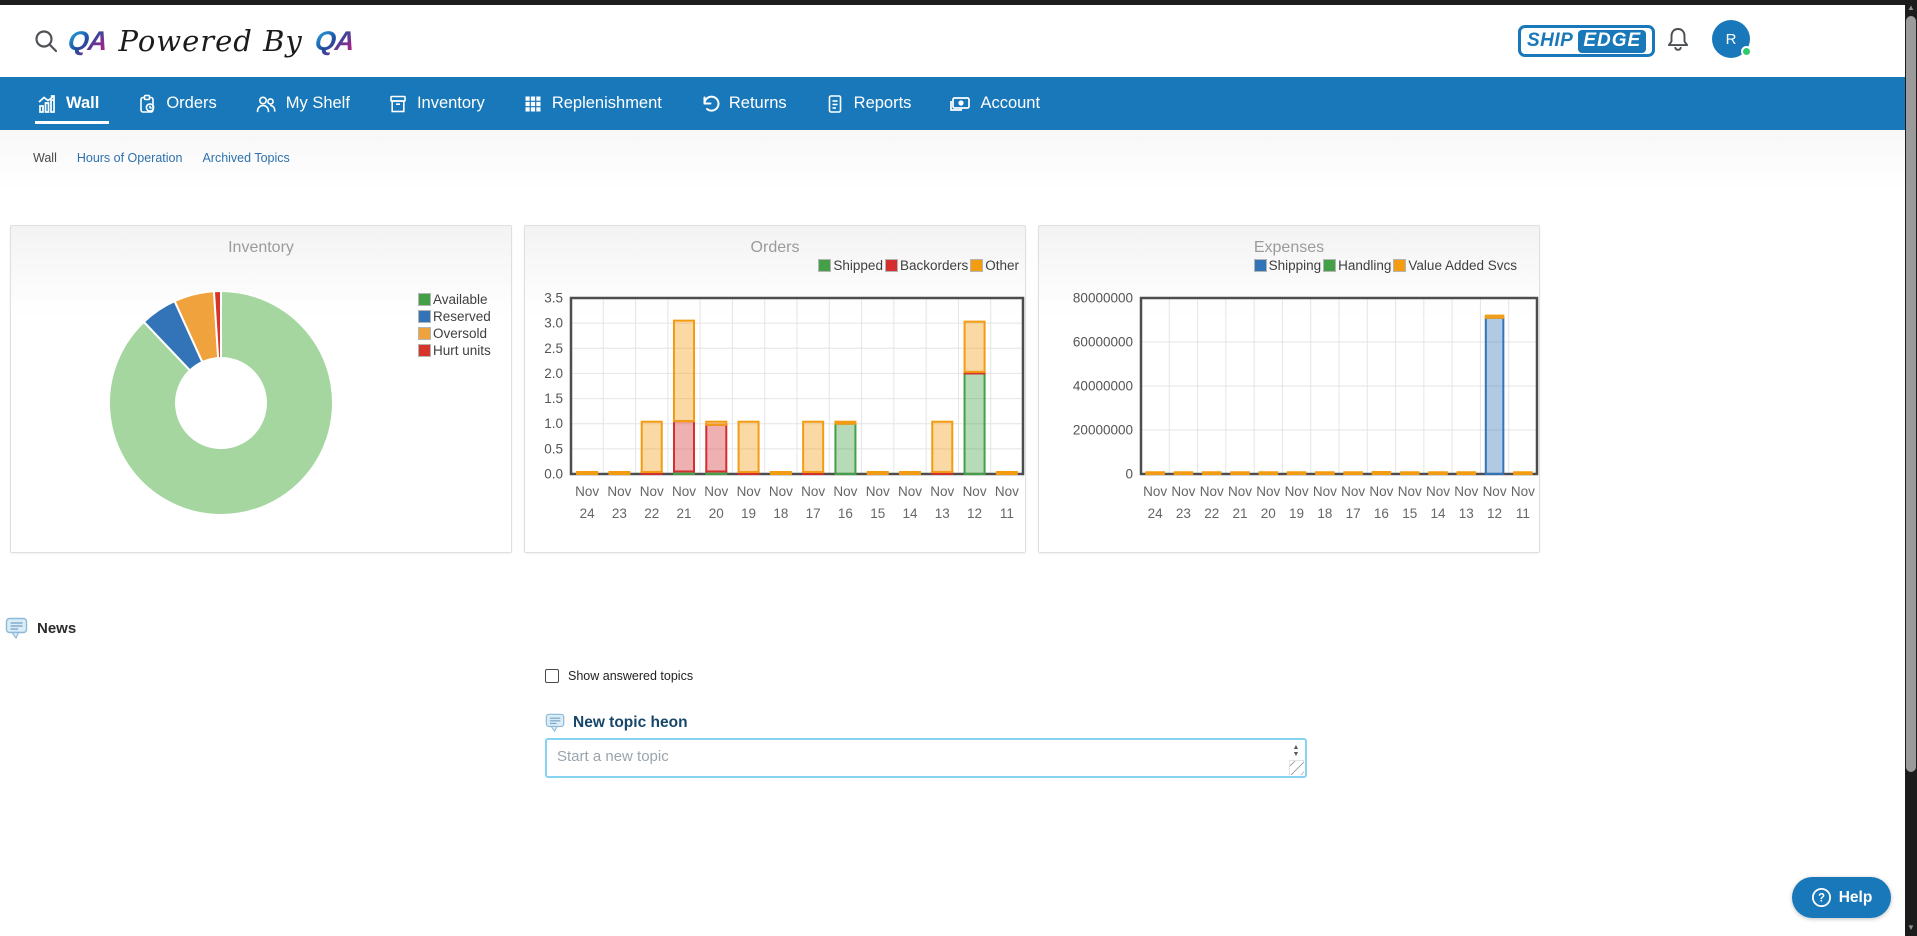 The width and height of the screenshot is (1917, 936). Describe the element at coordinates (398, 103) in the screenshot. I see `inventory-box-icon` at that location.